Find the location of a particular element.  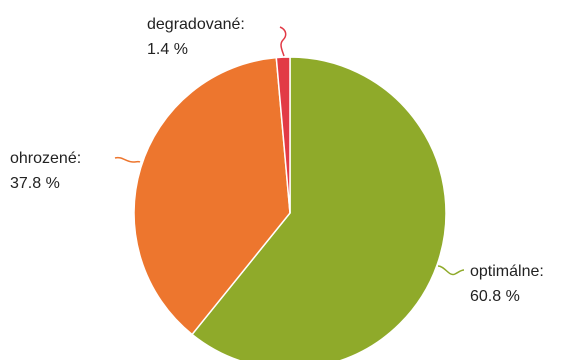

label-degradovane-value: 1.4 % is located at coordinates (167, 49).